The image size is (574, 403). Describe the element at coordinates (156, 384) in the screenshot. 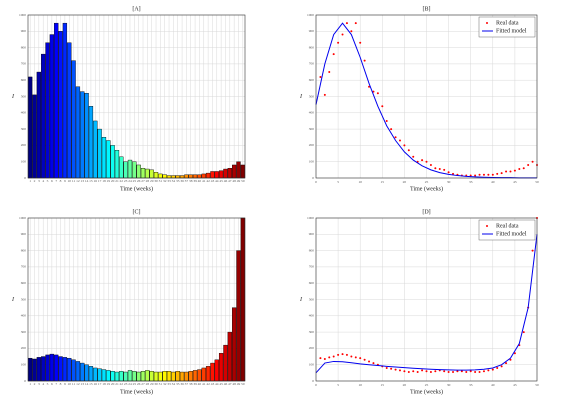

I see `x-tick-label: 30` at that location.